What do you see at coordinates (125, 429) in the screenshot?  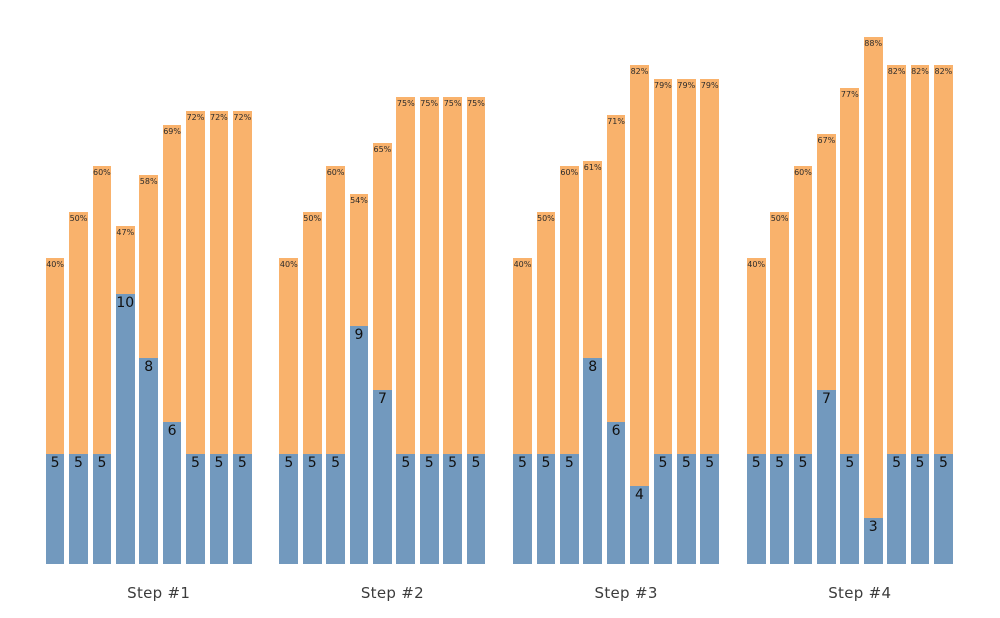 I see `count-bar: 10` at bounding box center [125, 429].